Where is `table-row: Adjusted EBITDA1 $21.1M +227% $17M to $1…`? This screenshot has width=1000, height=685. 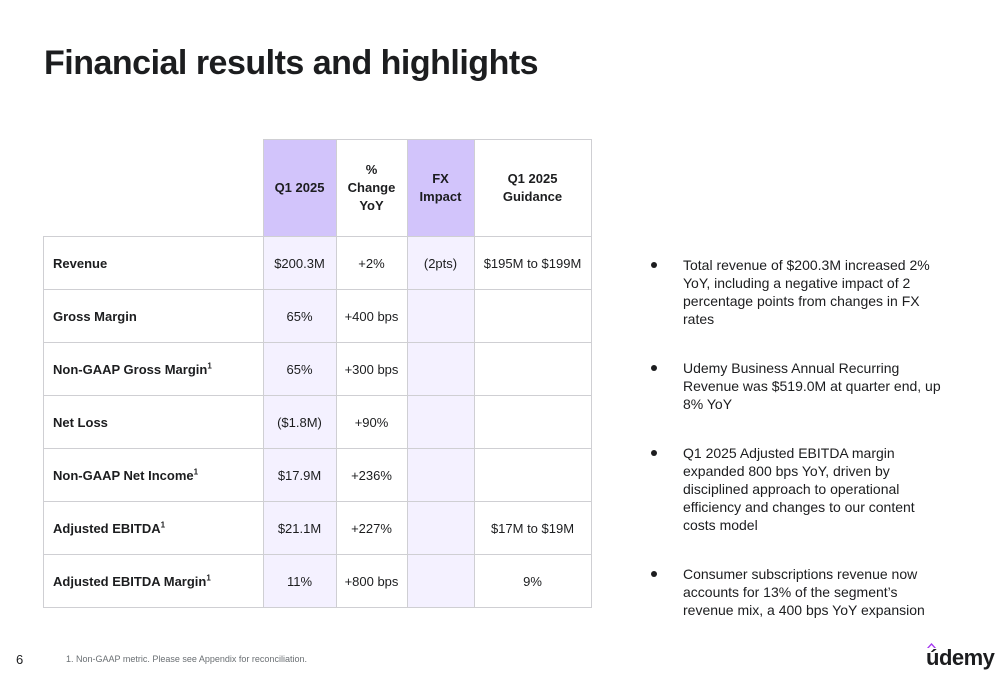
table-row: Adjusted EBITDA1 $21.1M +227% $17M to $1… is located at coordinates (317, 528).